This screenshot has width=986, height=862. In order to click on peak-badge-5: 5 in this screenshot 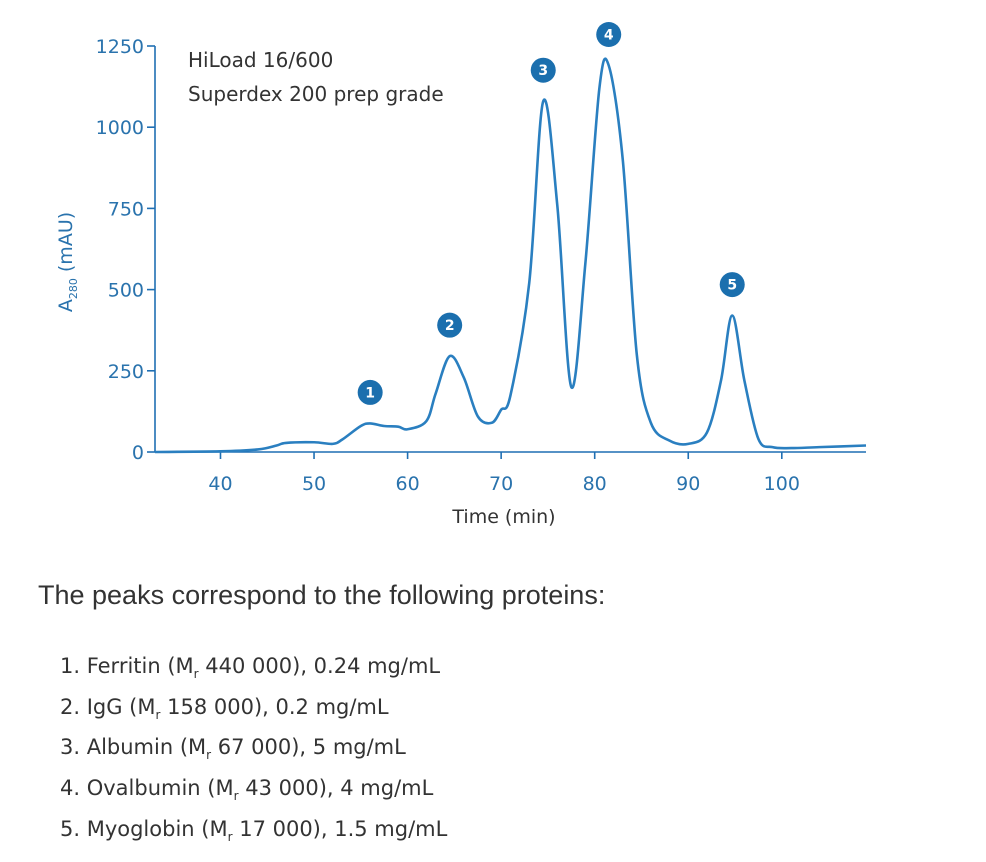, I will do `click(732, 285)`.